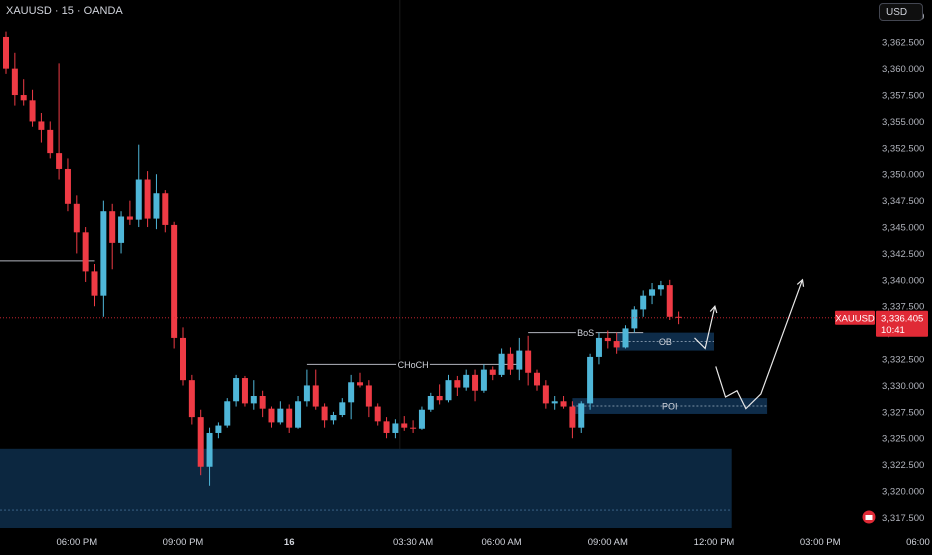 The width and height of the screenshot is (932, 555). Describe the element at coordinates (289, 542) in the screenshot. I see `x-tick-label: 16` at that location.